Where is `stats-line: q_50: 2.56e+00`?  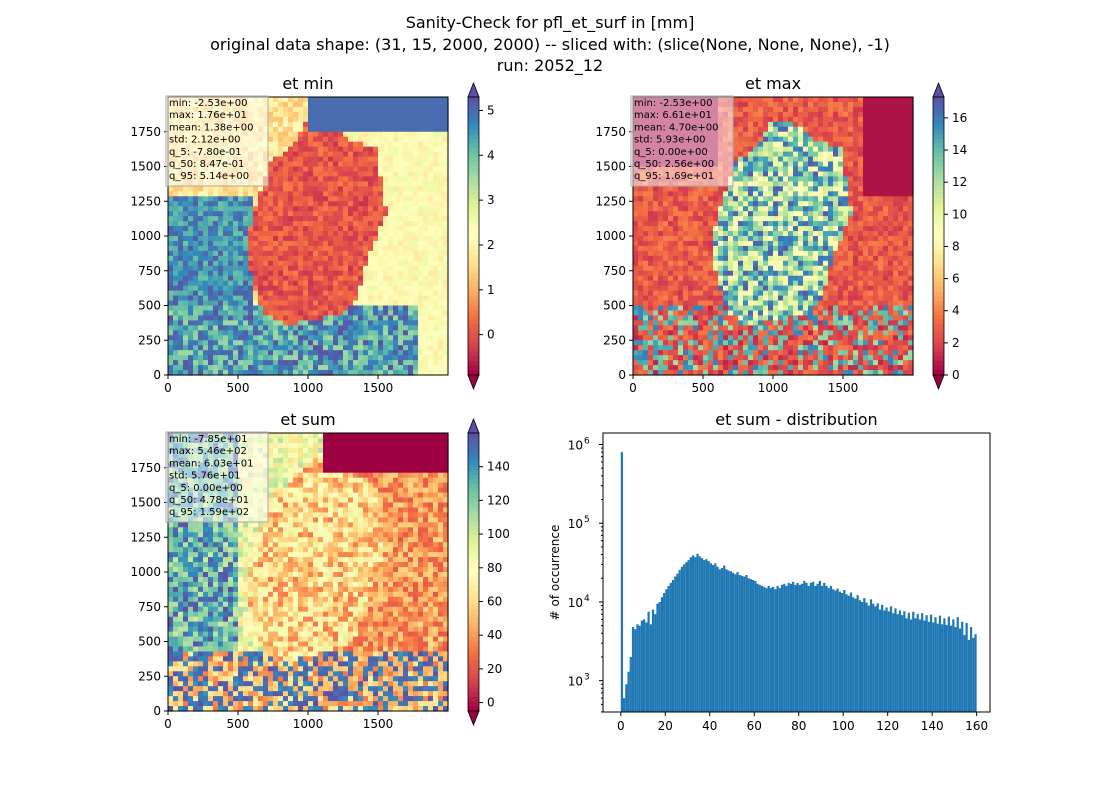
stats-line: q_50: 2.56e+00 is located at coordinates (674, 164).